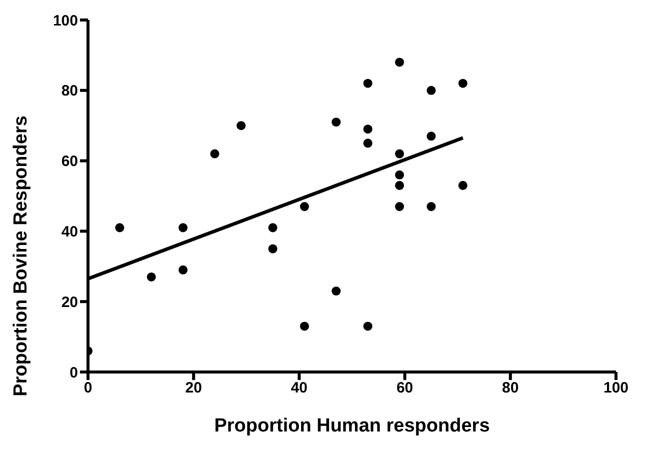  I want to click on y-tick-label: 0, so click(74, 373).